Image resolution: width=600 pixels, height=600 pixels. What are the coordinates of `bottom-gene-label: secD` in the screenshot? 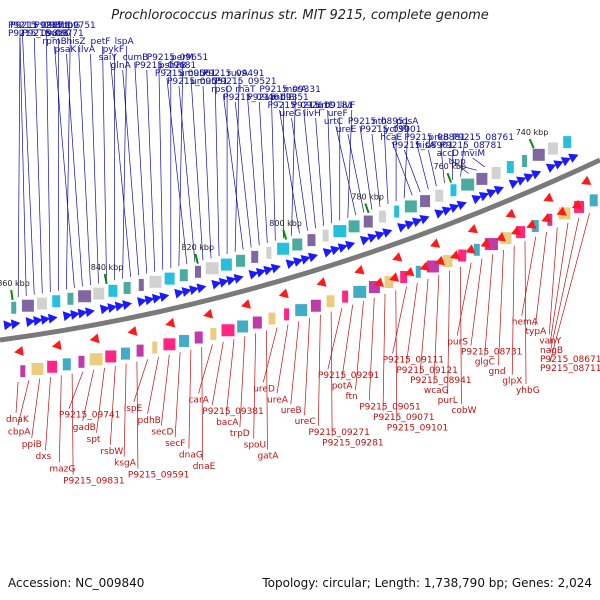 It's located at (162, 433).